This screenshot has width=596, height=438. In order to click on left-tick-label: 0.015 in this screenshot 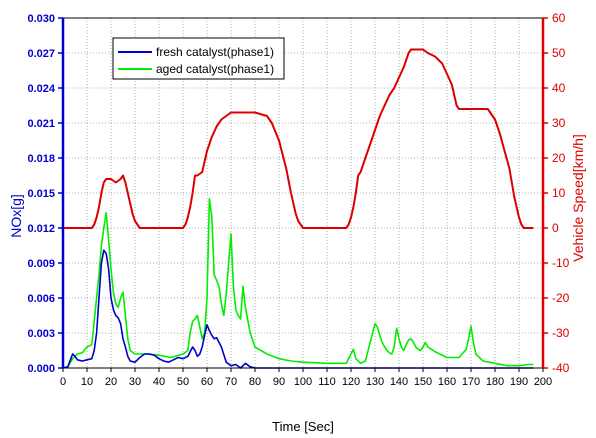, I will do `click(41, 194)`.